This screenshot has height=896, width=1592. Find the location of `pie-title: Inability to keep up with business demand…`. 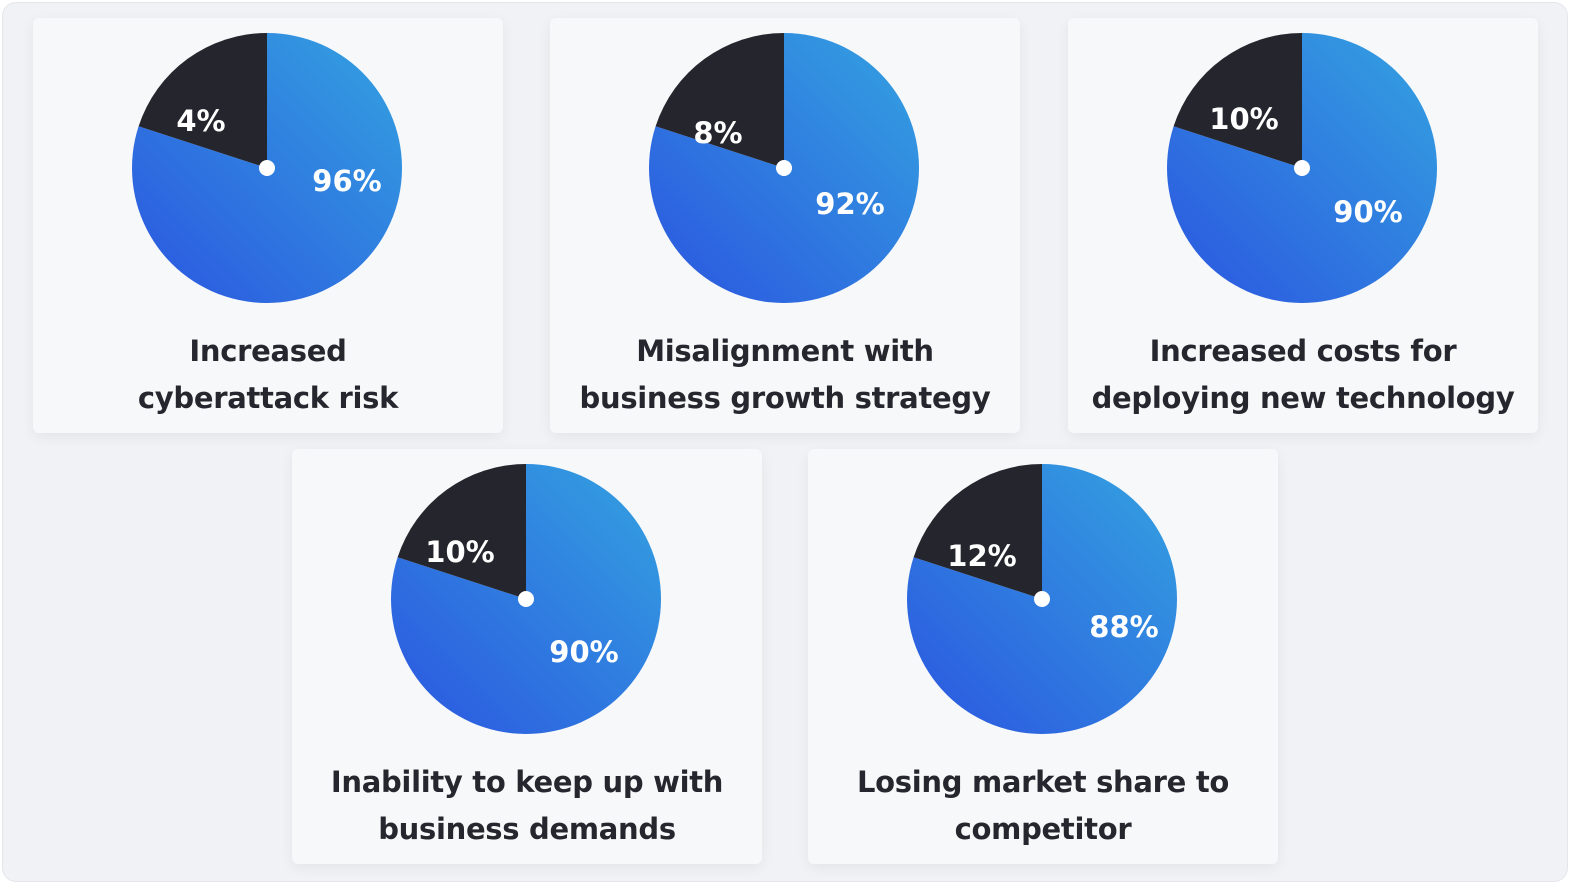

pie-title: Inability to keep up with business demand… is located at coordinates (527, 806).